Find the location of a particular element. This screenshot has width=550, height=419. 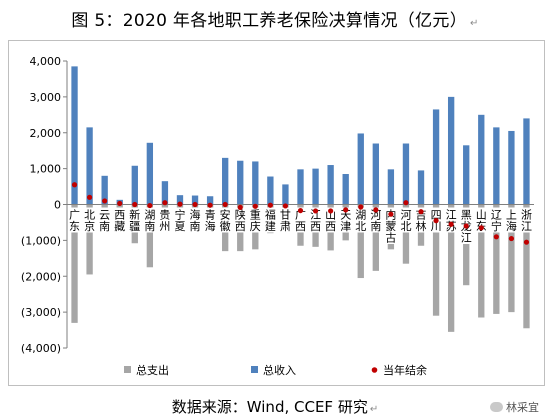

y-tick-label: 0 is located at coordinates (57, 205).